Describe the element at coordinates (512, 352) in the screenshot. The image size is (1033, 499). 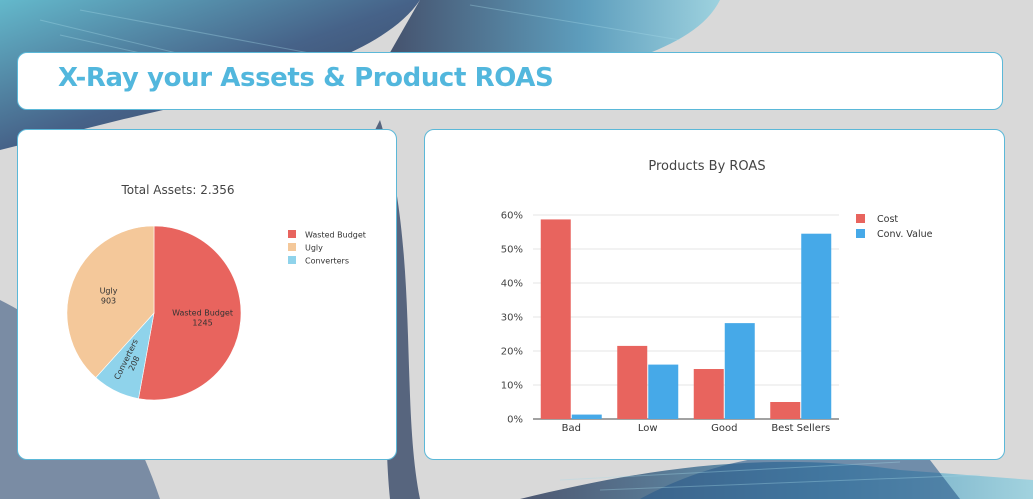
I see `y-tick-label: 20%` at that location.